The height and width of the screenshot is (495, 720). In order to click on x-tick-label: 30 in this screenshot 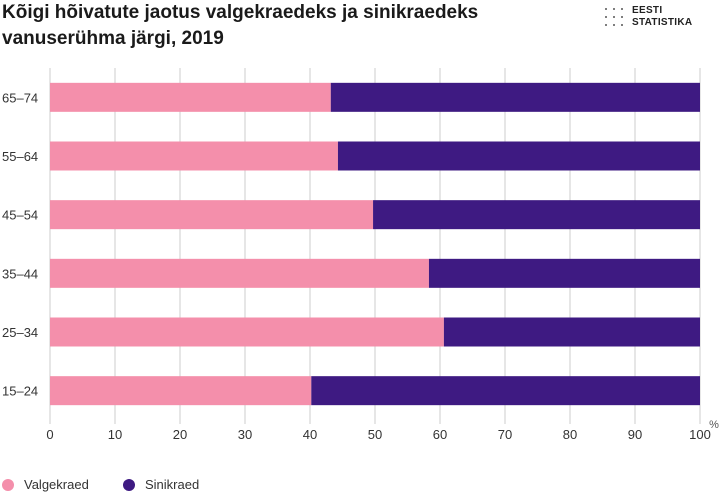, I will do `click(245, 434)`.